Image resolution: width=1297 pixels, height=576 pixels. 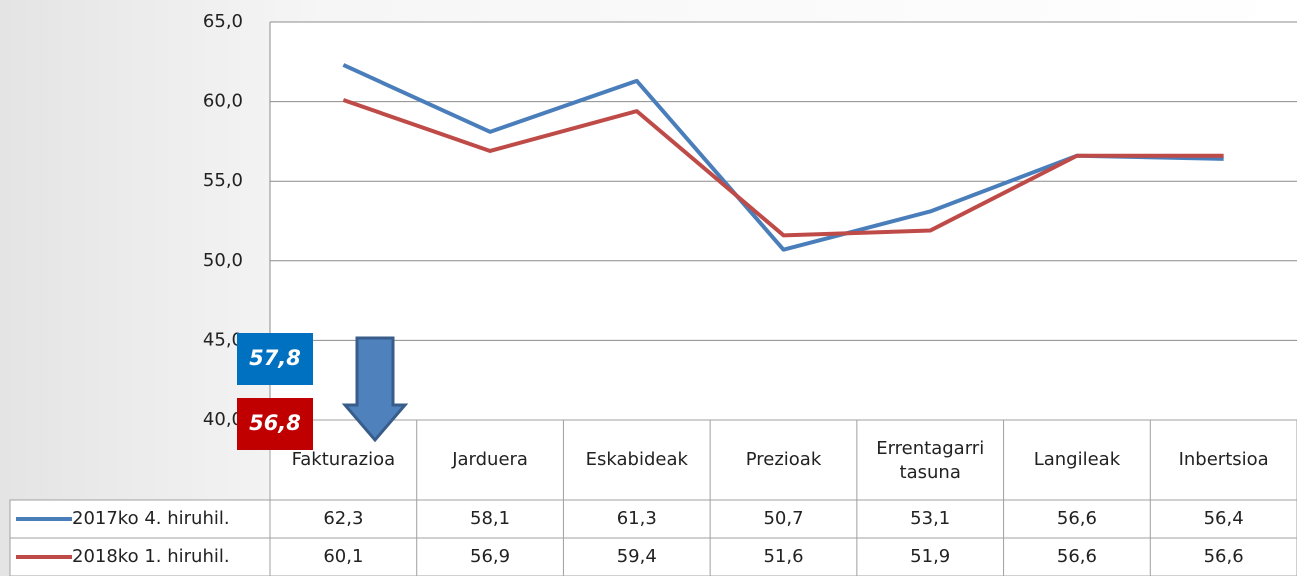 I want to click on table-value: 53,1, so click(x=930, y=518).